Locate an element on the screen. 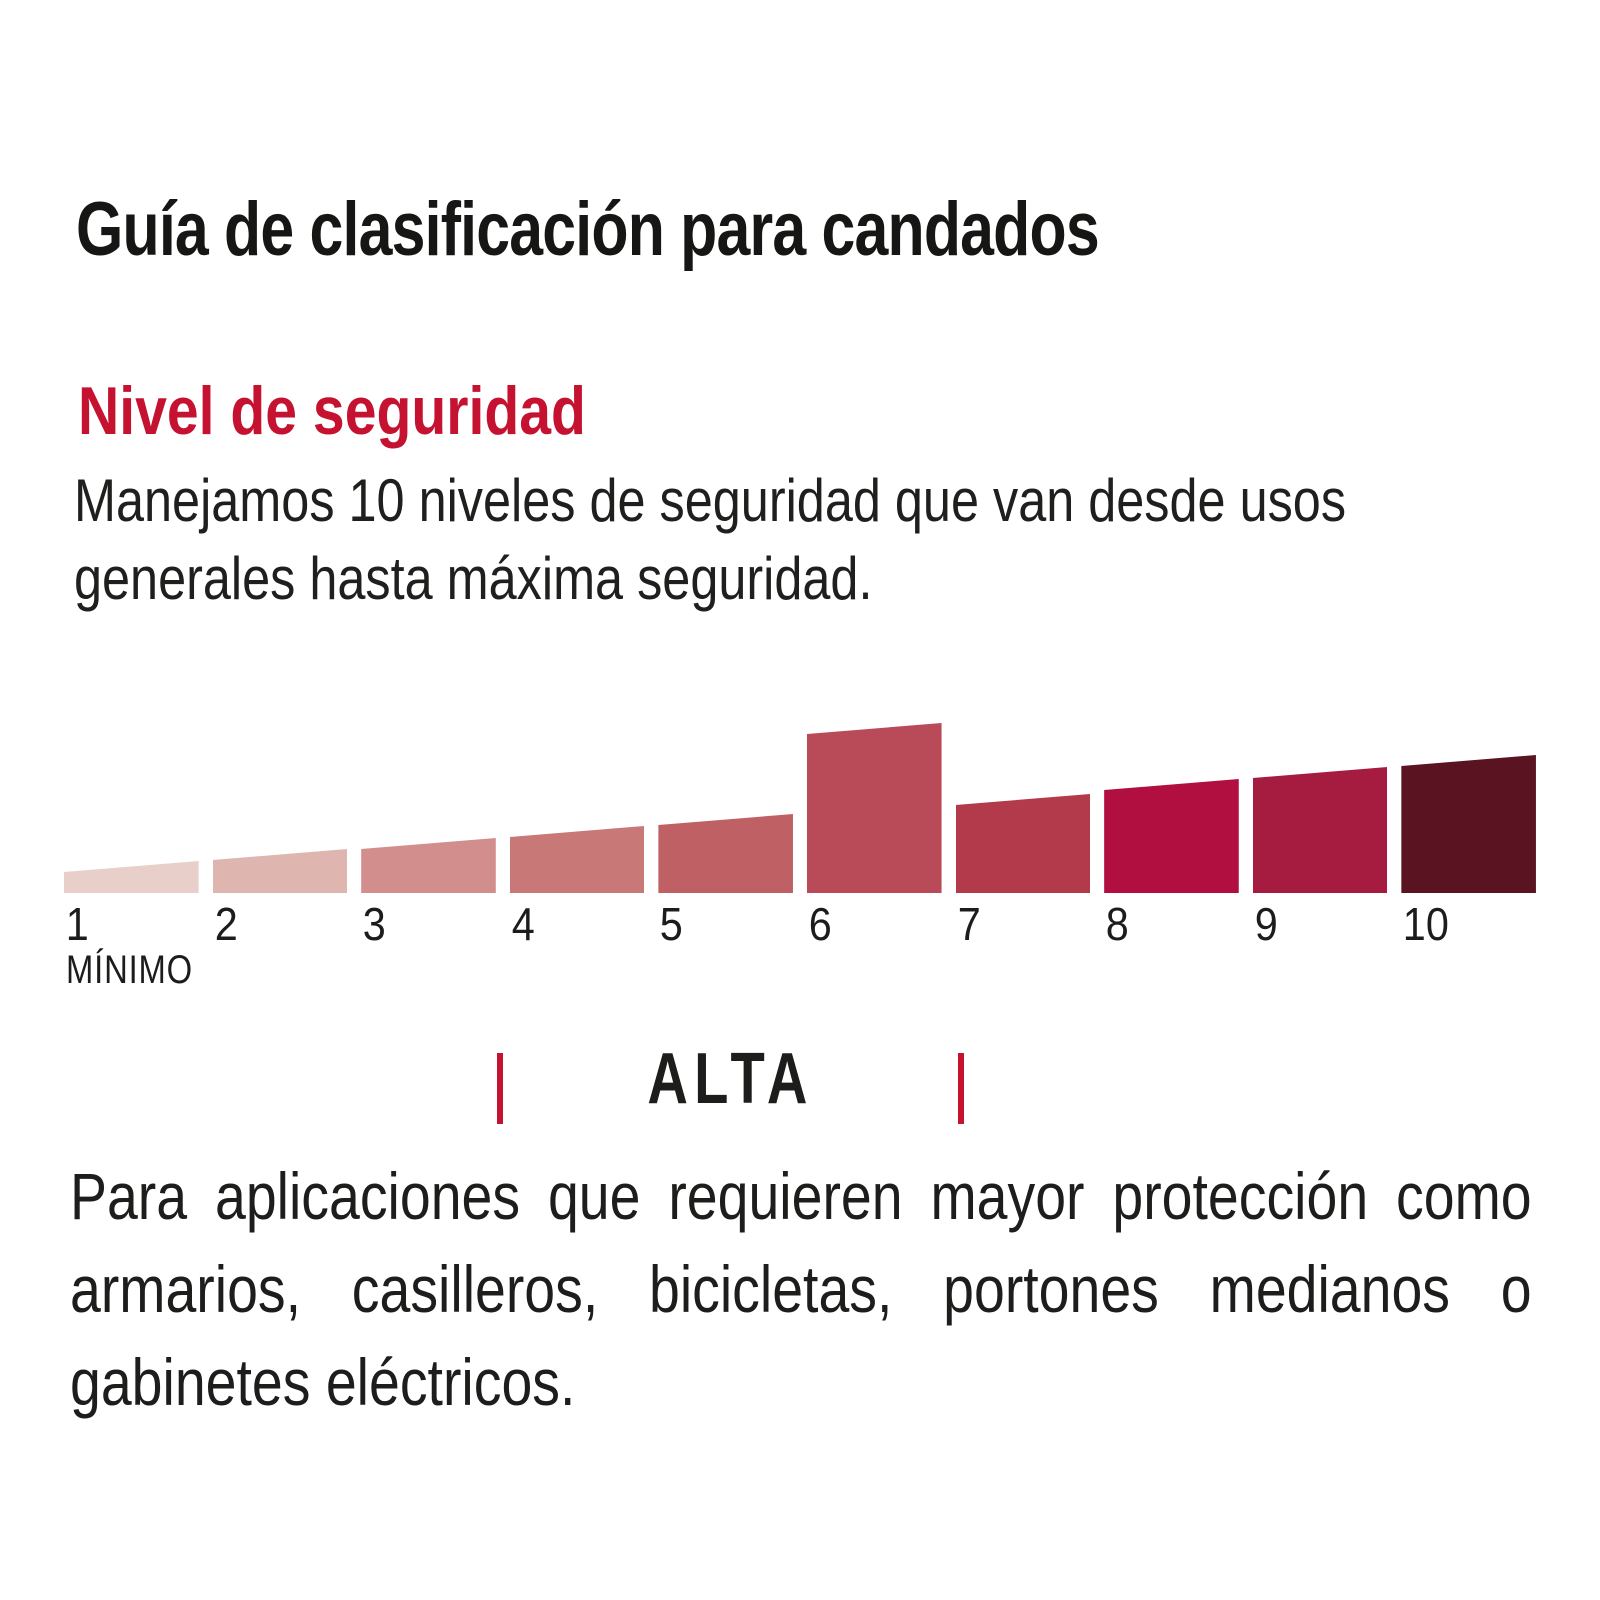 The height and width of the screenshot is (1600, 1600). range-tick-right is located at coordinates (961, 1088).